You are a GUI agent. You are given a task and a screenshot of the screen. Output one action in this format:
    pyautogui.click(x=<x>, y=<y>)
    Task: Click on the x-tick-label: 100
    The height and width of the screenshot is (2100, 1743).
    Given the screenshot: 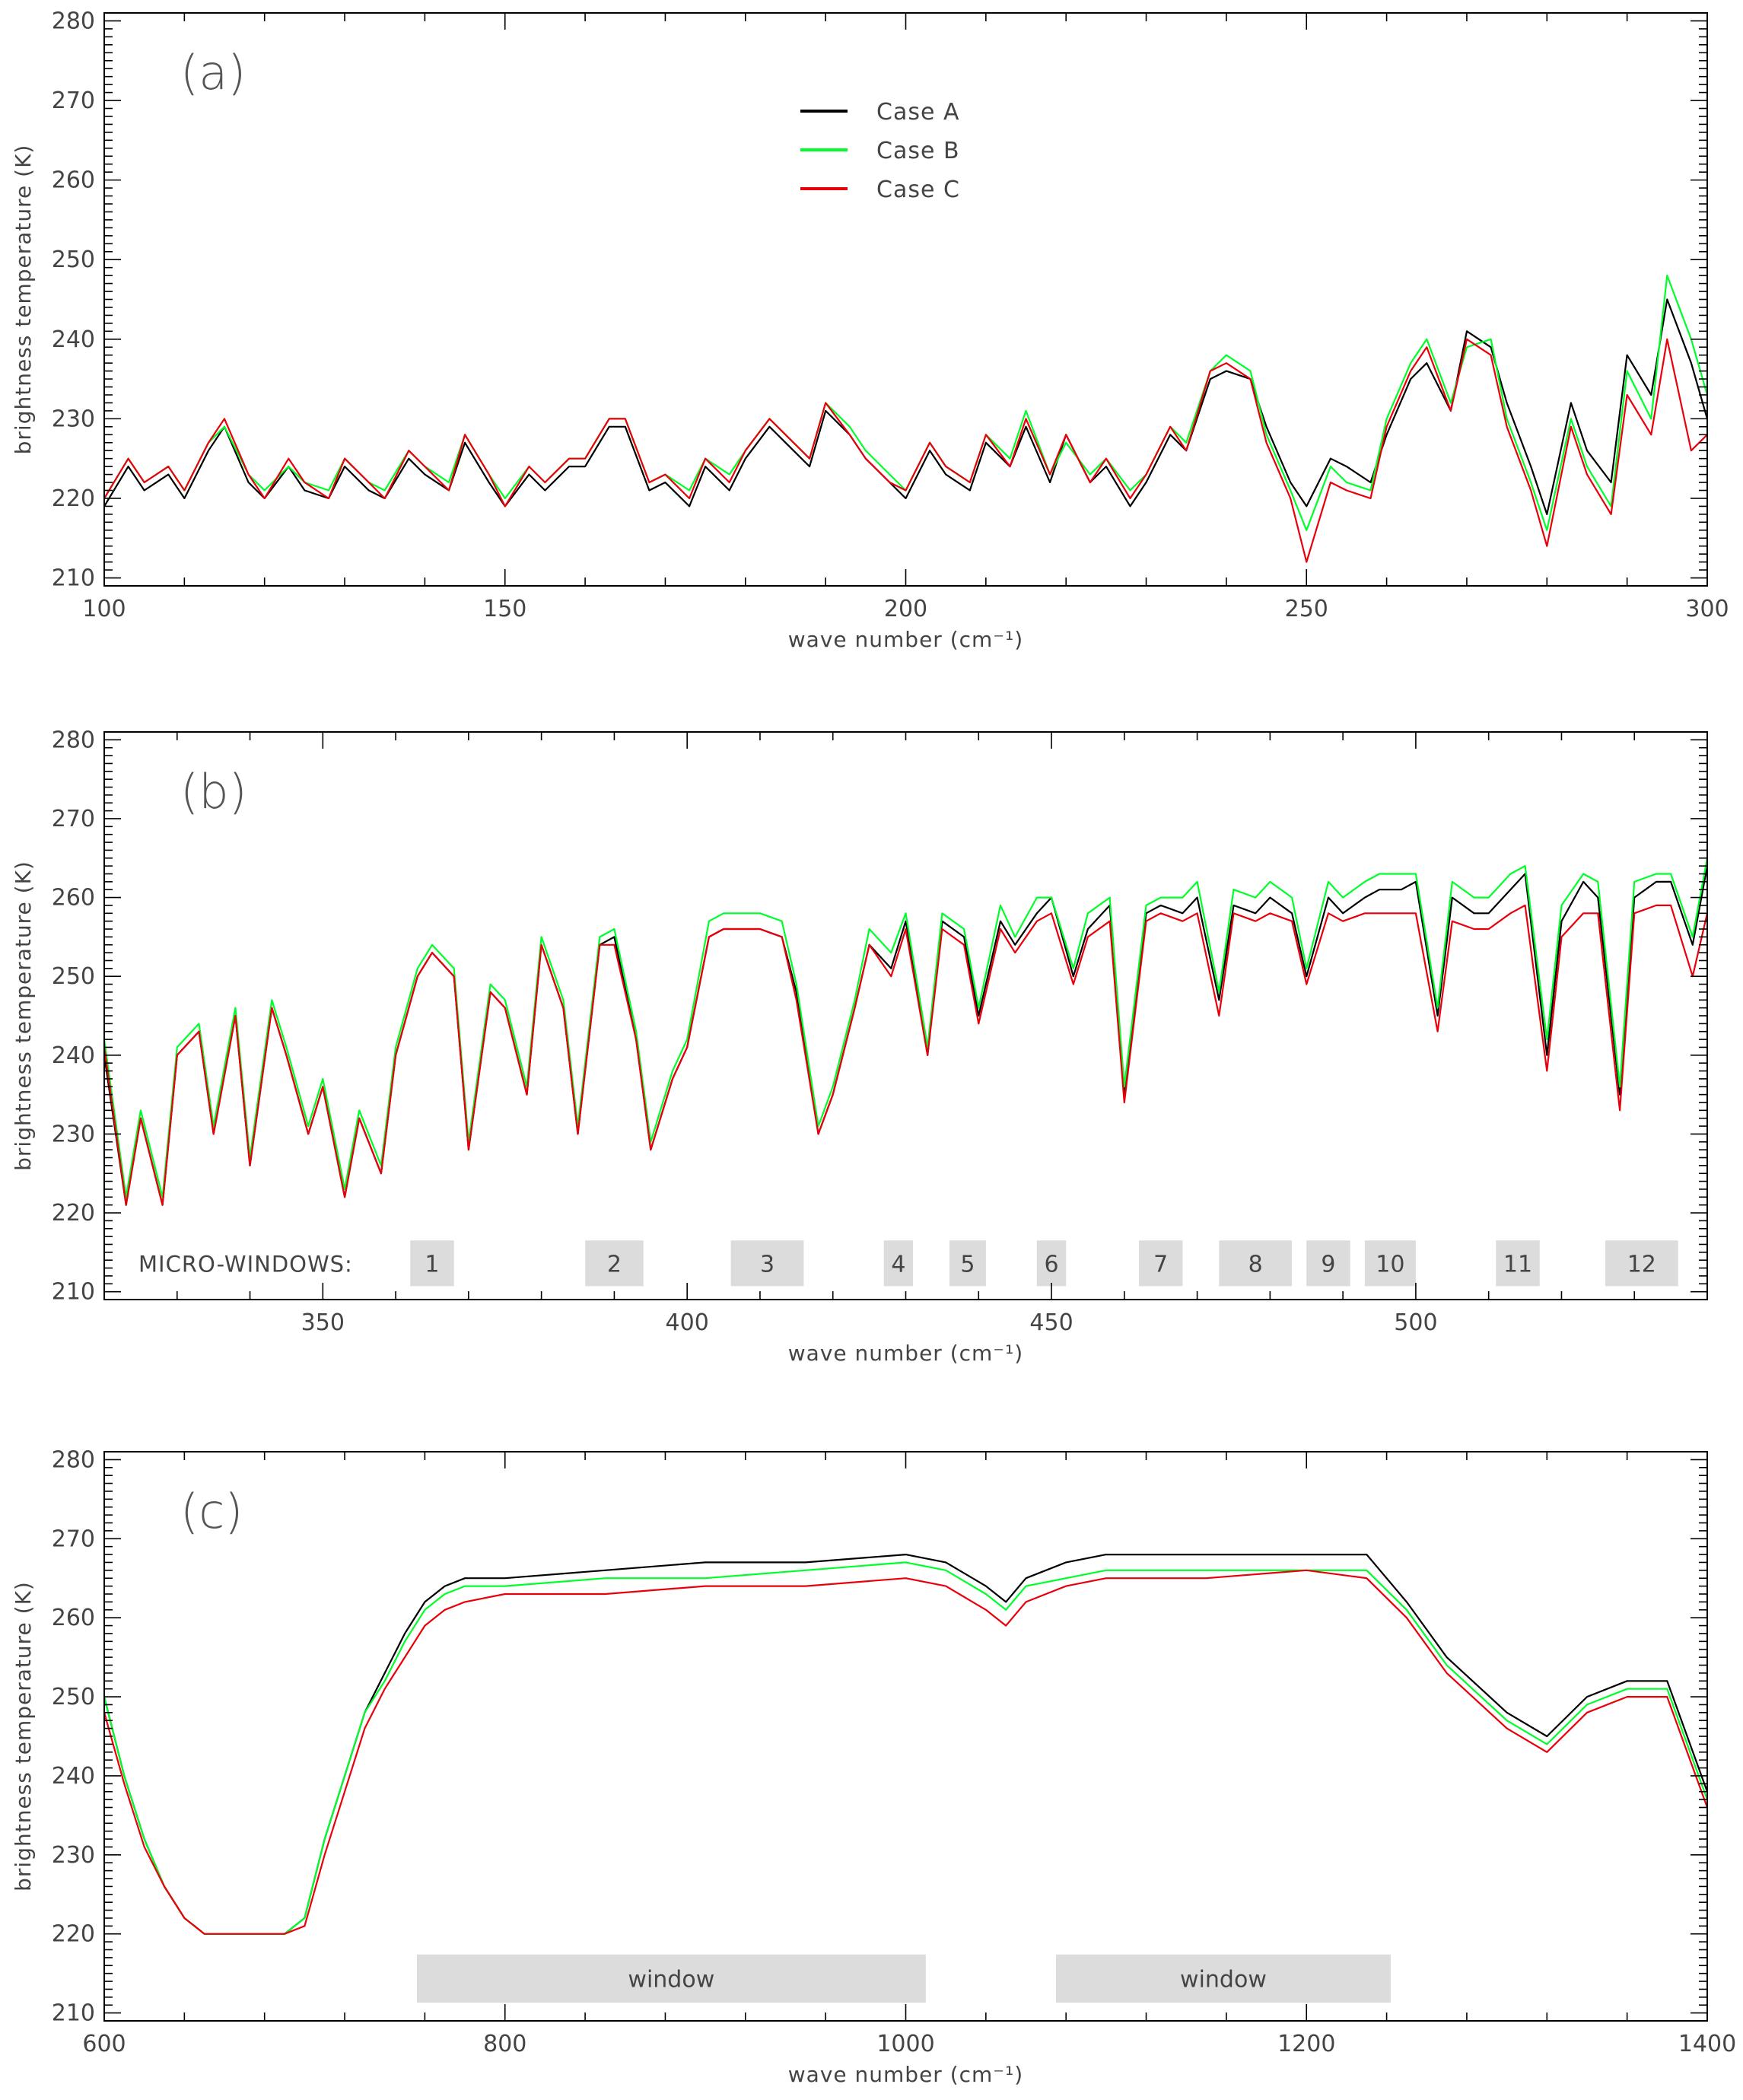 What is the action you would take?
    pyautogui.click(x=104, y=609)
    